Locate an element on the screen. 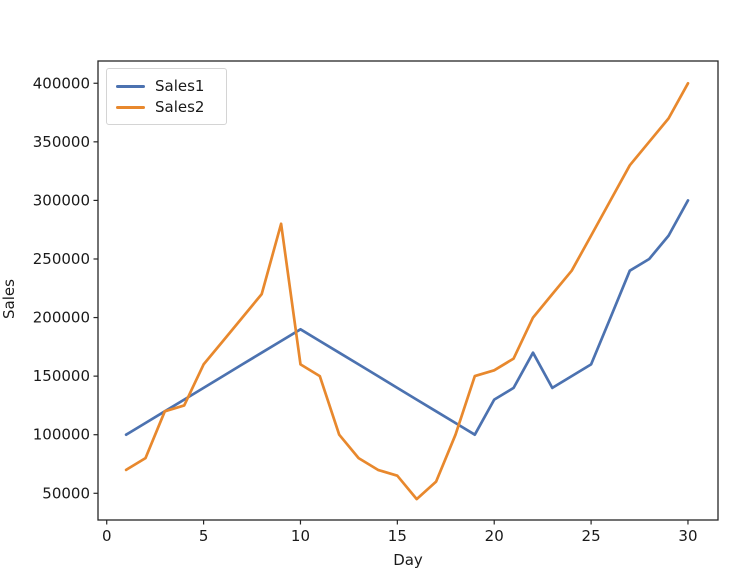  legend-item-sales1: Sales1 is located at coordinates (166, 85).